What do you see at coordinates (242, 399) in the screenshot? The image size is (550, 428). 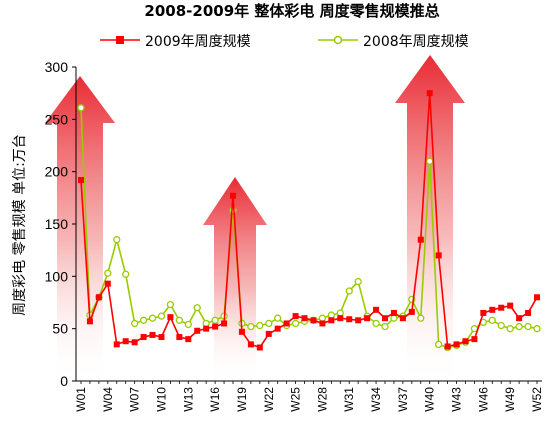 I see `x-tick-label: W19` at bounding box center [242, 399].